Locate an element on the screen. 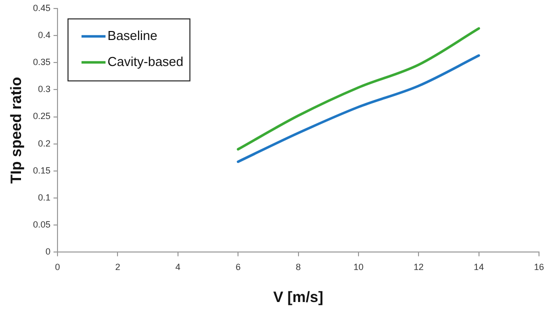 The height and width of the screenshot is (311, 550). y-tick-label: 0.45 is located at coordinates (41, 7).